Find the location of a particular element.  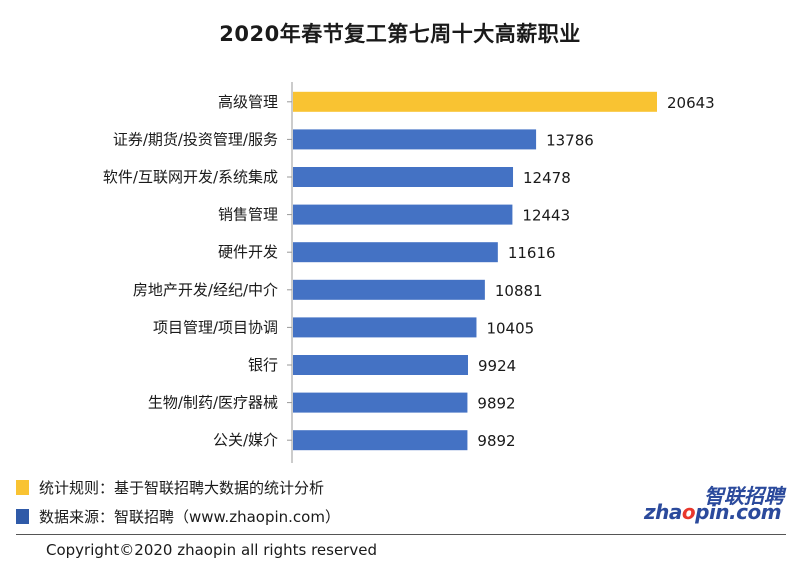

note-data-source: 数据来源：智联招聘（www.zhaopin.com） is located at coordinates (178, 516).